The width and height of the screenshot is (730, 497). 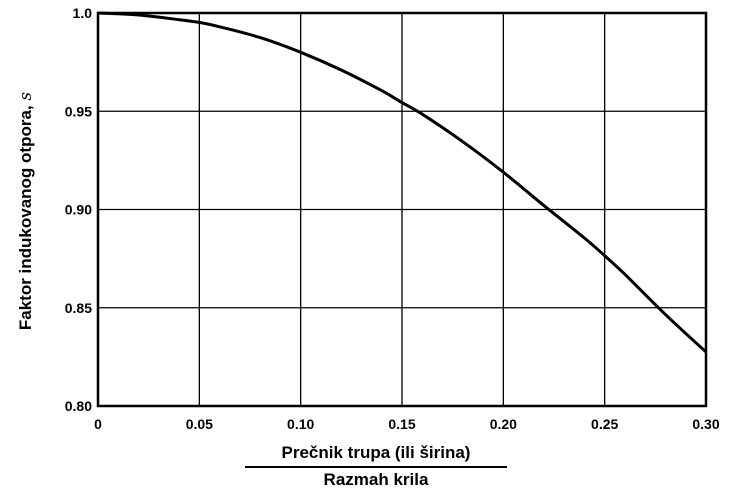 What do you see at coordinates (78, 406) in the screenshot?
I see `y-tick-label: 0.80` at bounding box center [78, 406].